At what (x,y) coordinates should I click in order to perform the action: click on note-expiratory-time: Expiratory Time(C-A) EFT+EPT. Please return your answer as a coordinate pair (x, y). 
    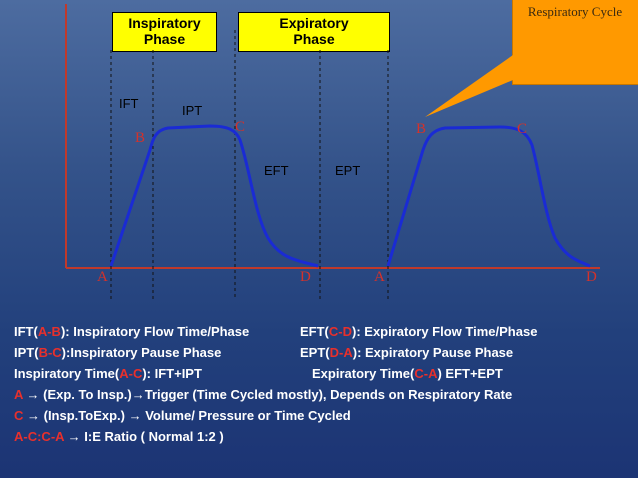
    Looking at the image, I should click on (407, 373).